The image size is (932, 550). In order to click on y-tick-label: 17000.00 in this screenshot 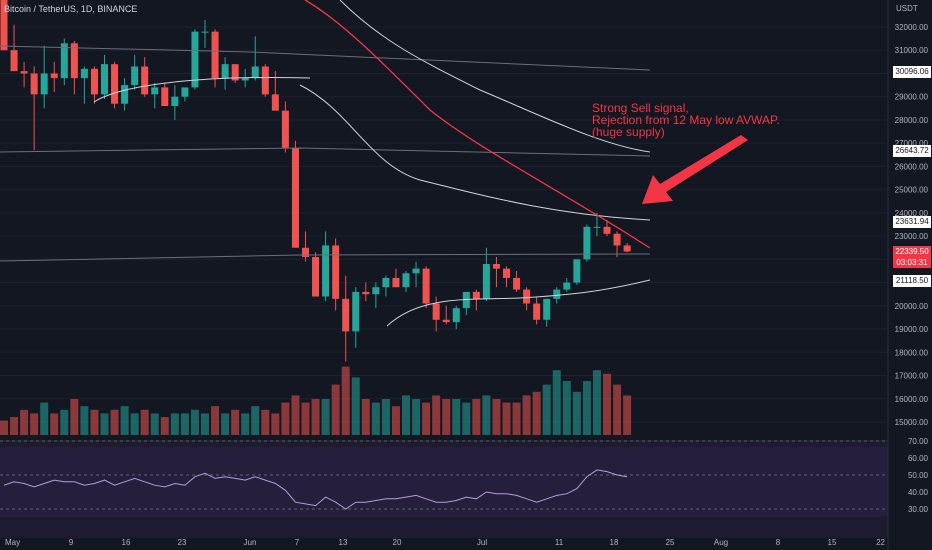, I will do `click(912, 376)`.